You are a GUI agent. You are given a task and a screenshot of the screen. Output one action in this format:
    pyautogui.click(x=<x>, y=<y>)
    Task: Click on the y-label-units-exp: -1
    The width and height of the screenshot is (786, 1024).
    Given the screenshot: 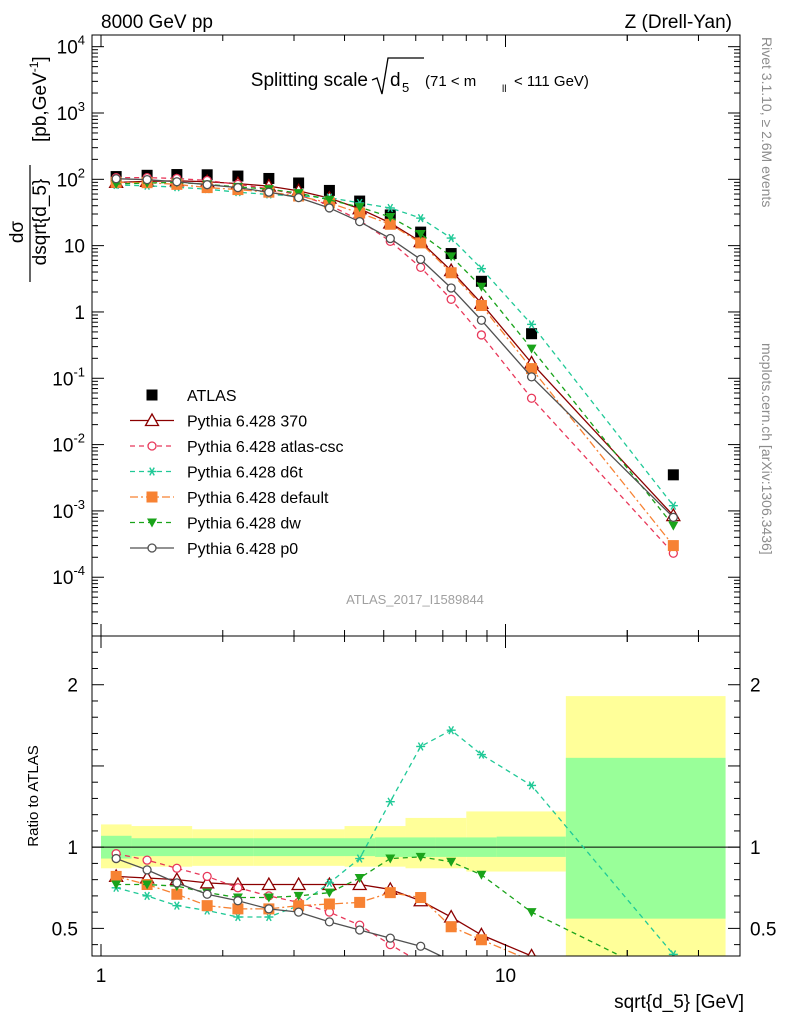 What is the action you would take?
    pyautogui.click(x=34, y=66)
    